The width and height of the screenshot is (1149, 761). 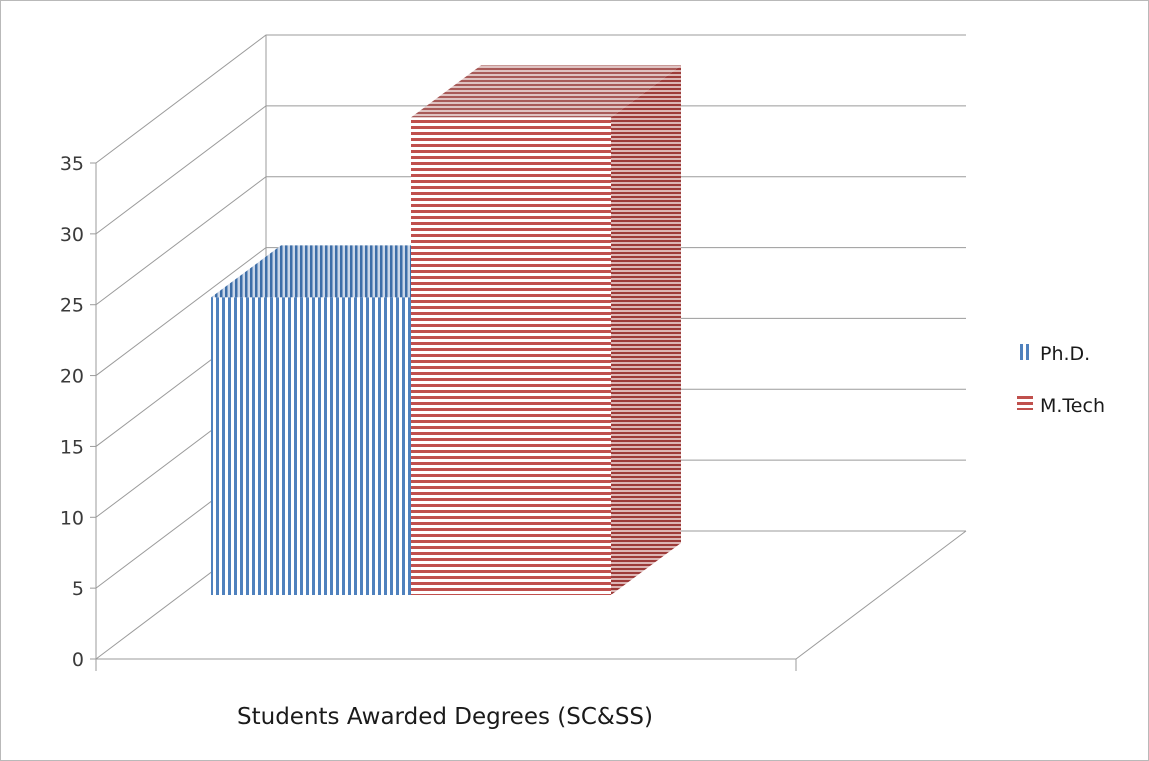 I want to click on y-tick-label-20: 20, so click(x=72, y=377).